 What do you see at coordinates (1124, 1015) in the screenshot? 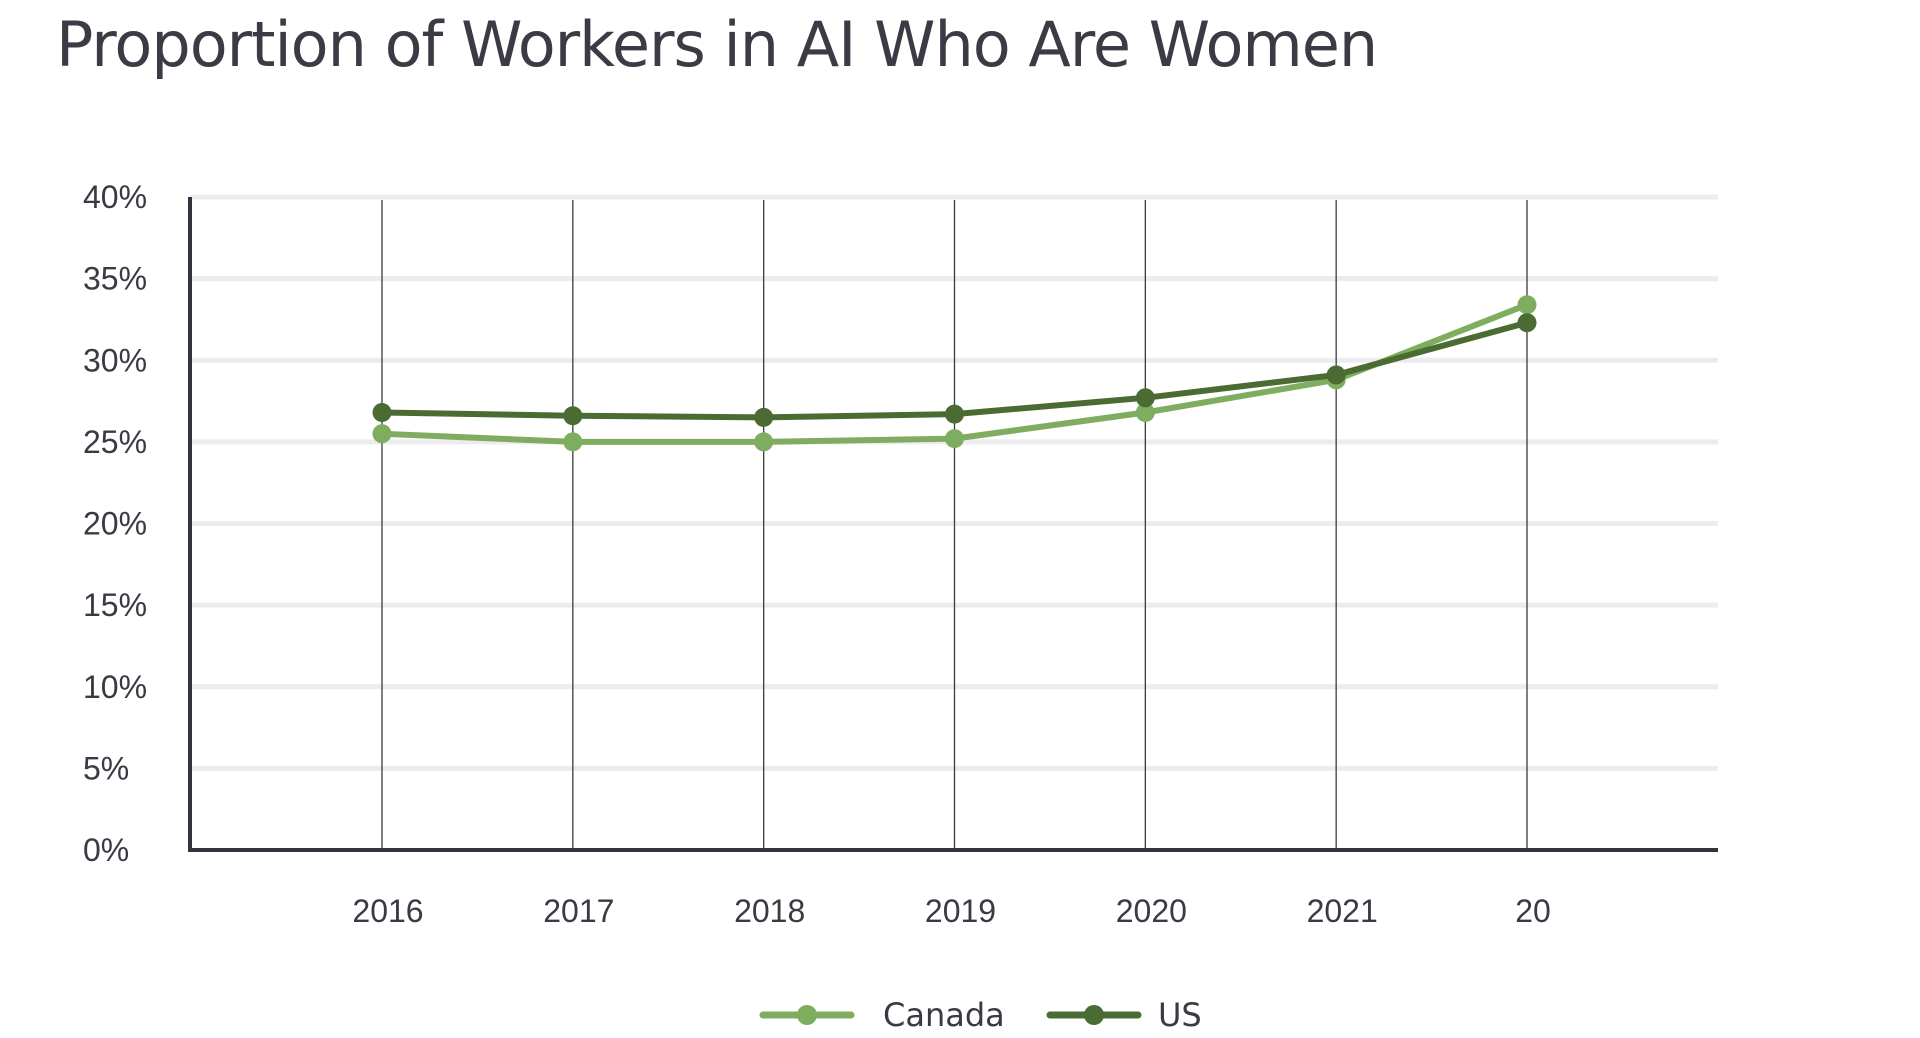
I see `legend-item-us: US` at bounding box center [1124, 1015].